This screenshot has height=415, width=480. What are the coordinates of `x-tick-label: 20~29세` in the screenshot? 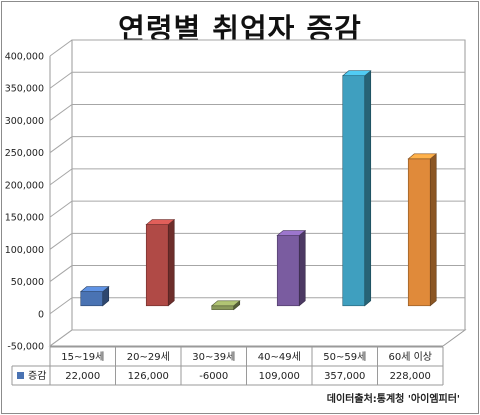 It's located at (148, 357).